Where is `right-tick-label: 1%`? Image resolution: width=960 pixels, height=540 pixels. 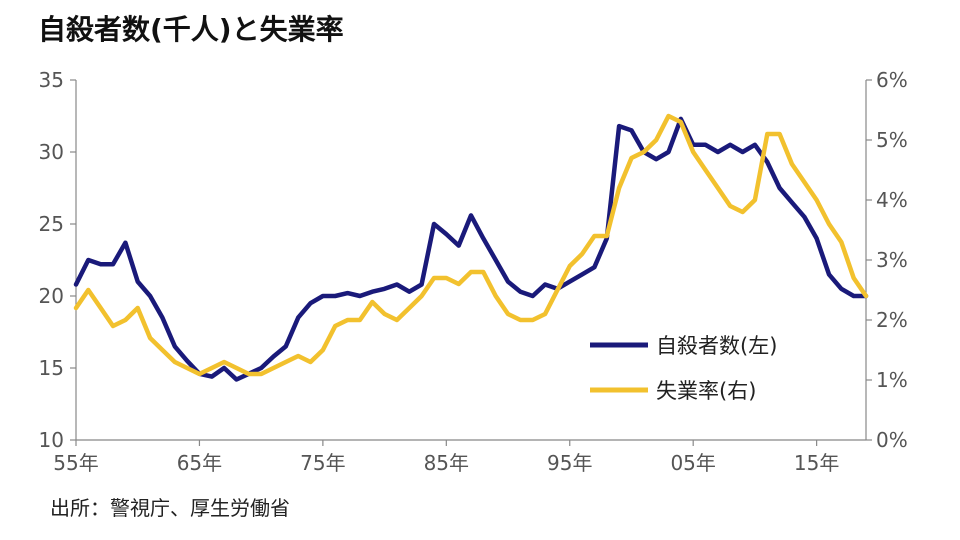 right-tick-label: 1% is located at coordinates (892, 380).